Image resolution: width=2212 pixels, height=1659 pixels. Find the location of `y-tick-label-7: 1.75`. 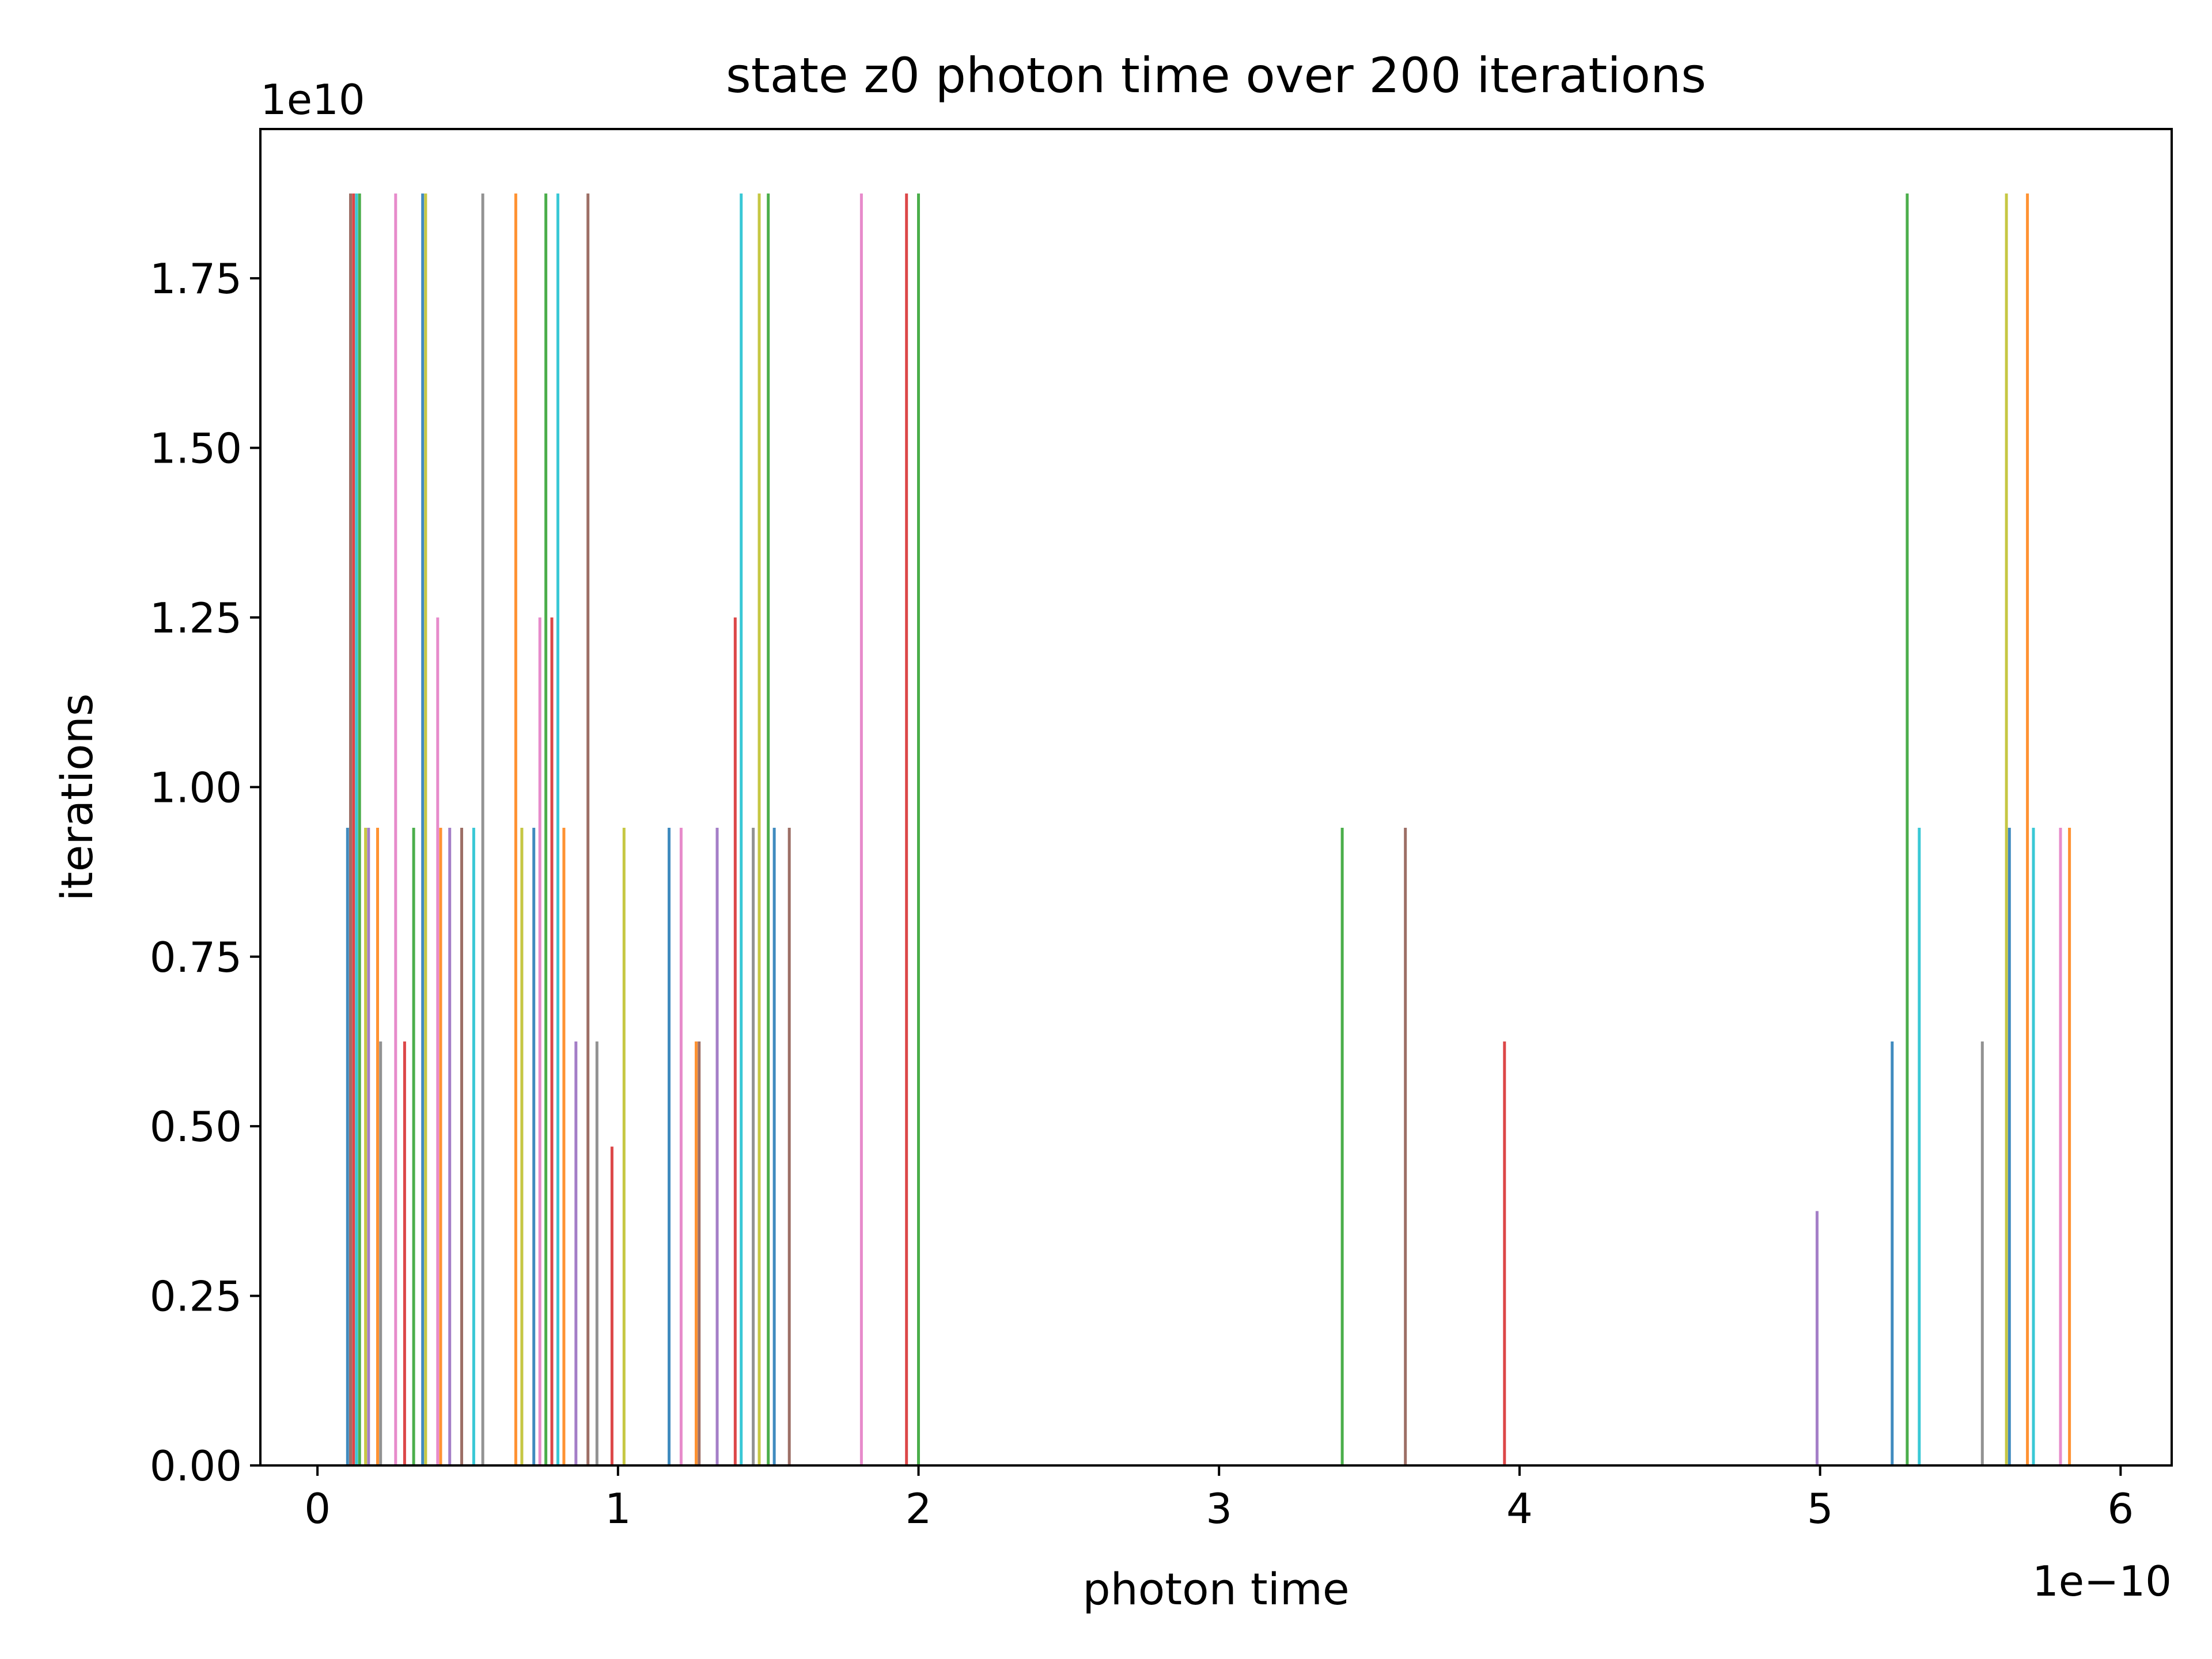

y-tick-label-7: 1.75 is located at coordinates (196, 279).